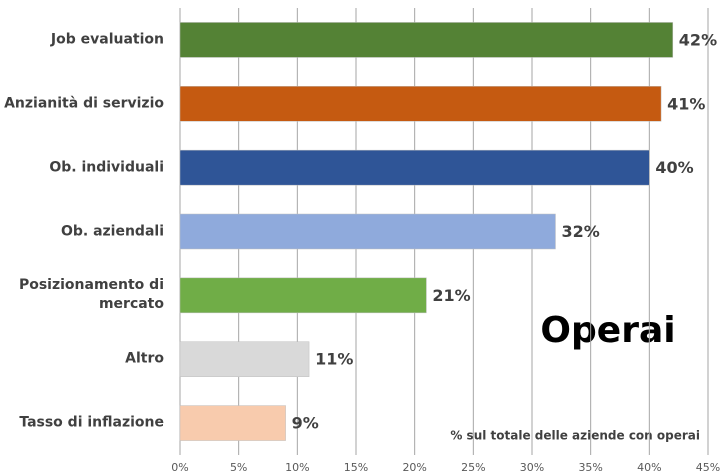 The height and width of the screenshot is (474, 720). I want to click on x-tick-label: 5%, so click(238, 467).